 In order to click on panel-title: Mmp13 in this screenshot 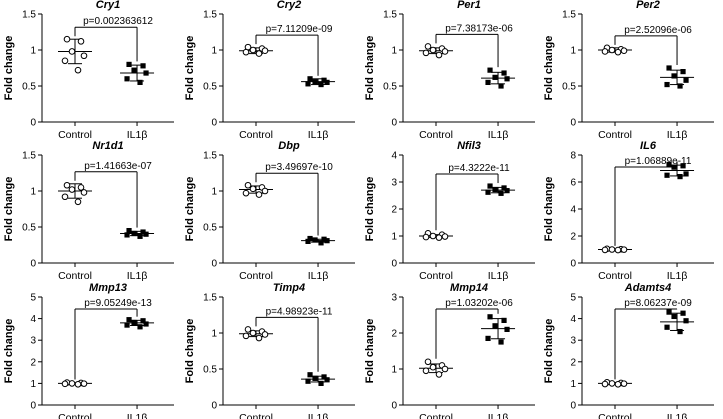, I will do `click(108, 288)`.